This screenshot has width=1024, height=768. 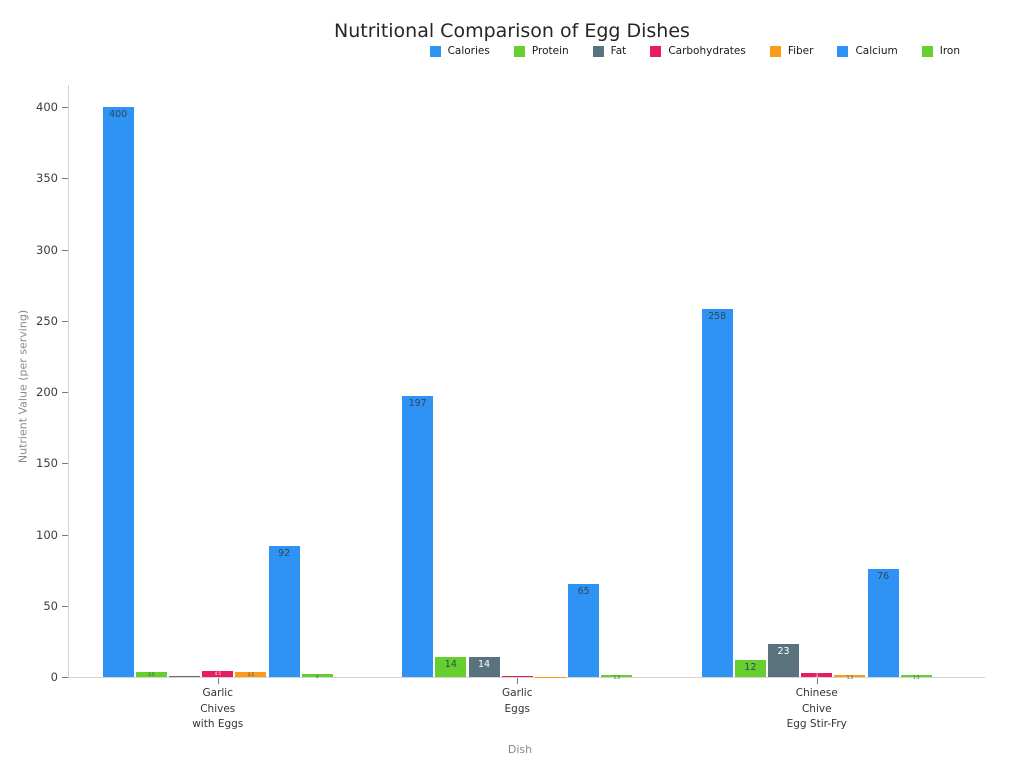 I want to click on y-tick-label: 350, so click(x=47, y=178).